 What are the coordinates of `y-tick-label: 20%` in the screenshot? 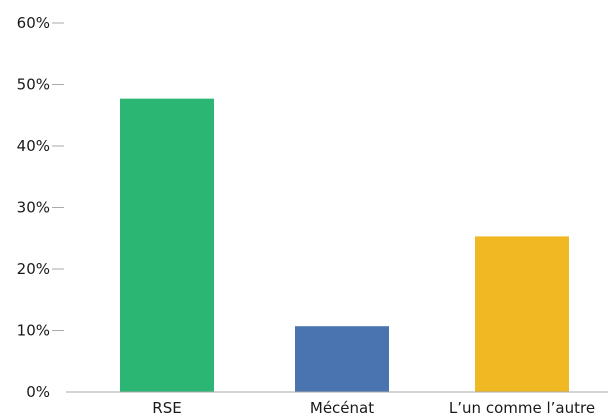 It's located at (33, 269).